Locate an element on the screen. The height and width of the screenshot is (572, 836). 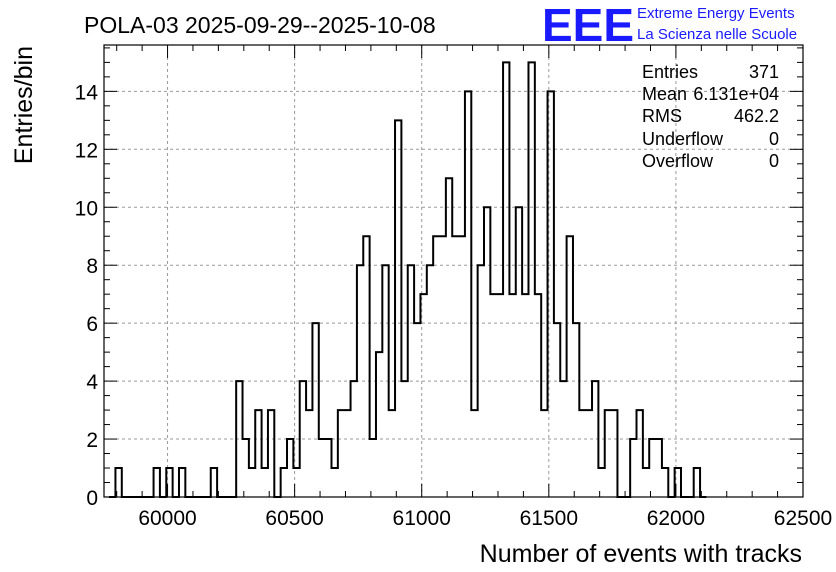
y-axis-label: Entries/bin is located at coordinates (24, 105).